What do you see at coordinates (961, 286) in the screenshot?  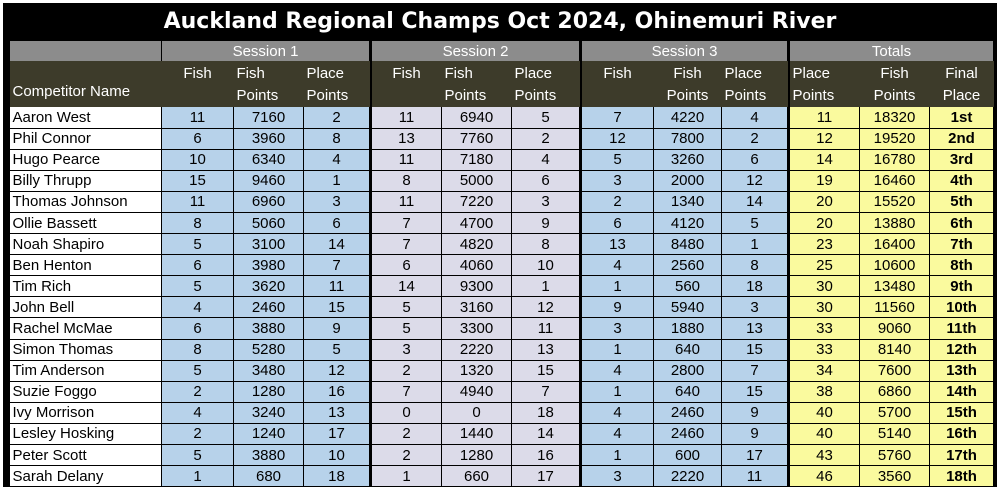 I see `total-final-place-cell: 9th` at bounding box center [961, 286].